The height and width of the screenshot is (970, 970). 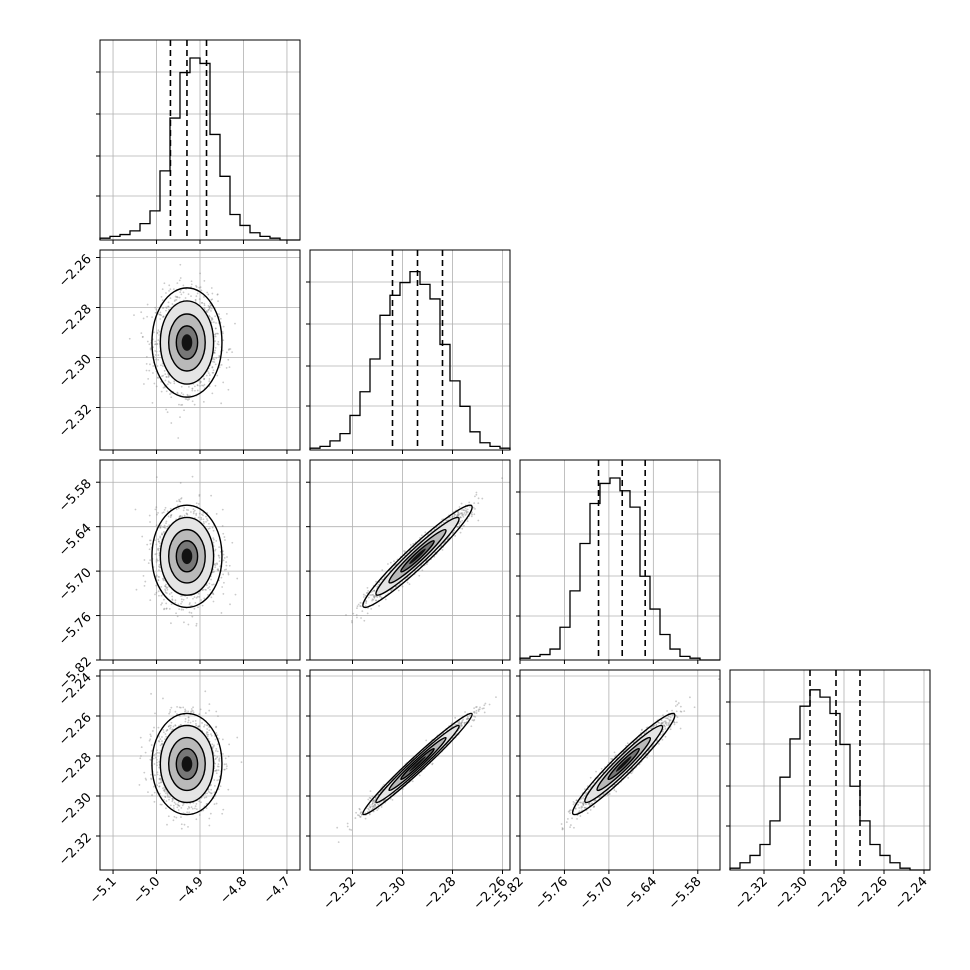 What do you see at coordinates (75, 421) in the screenshot?
I see `y-tick-label: −2.32` at bounding box center [75, 421].